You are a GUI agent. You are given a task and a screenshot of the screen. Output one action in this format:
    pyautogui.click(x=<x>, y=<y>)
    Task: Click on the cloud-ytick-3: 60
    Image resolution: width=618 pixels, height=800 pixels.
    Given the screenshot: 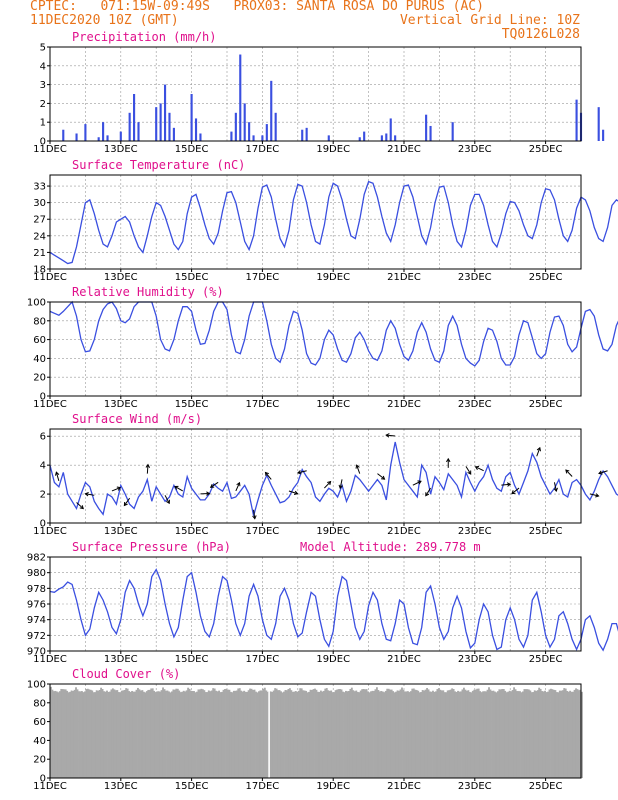 What is the action you would take?
    pyautogui.click(x=39, y=722)
    